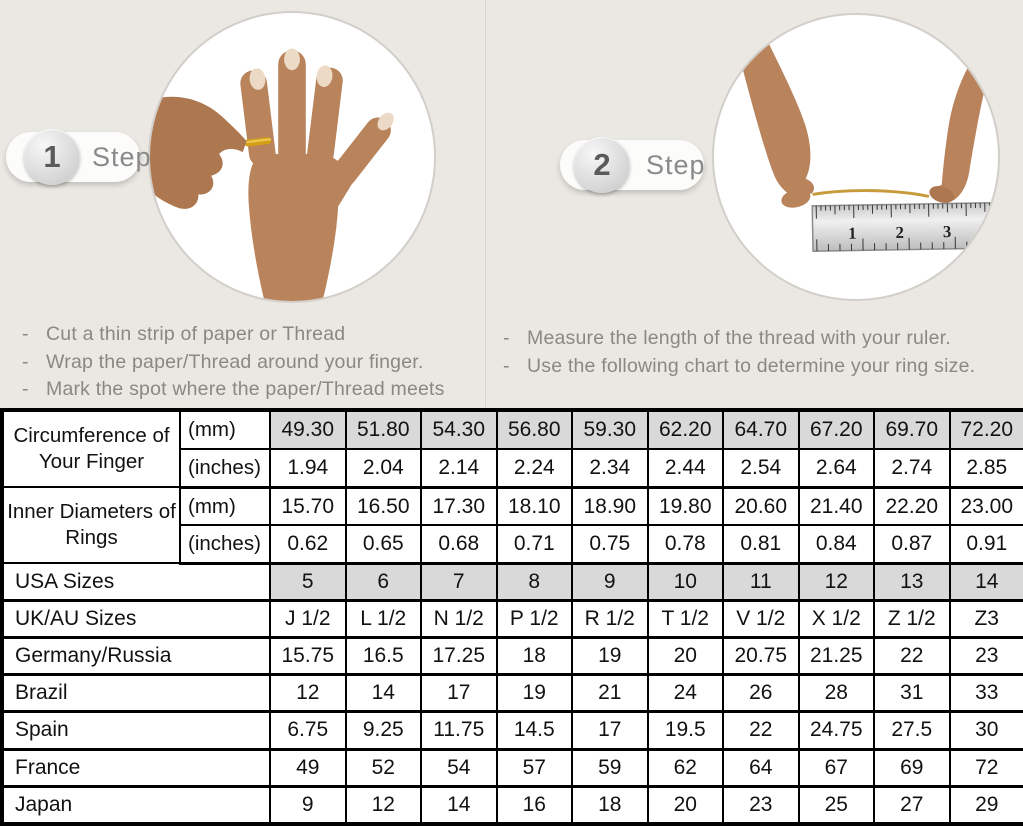  Describe the element at coordinates (771, 106) in the screenshot. I see `left-hand` at that location.